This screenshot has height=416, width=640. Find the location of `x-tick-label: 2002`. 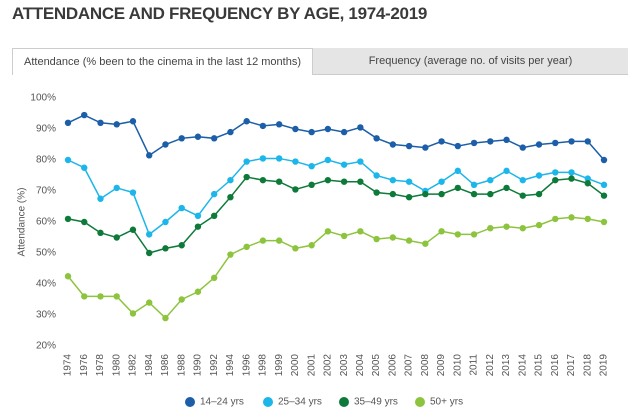

x-tick-label: 2002 is located at coordinates (328, 365).